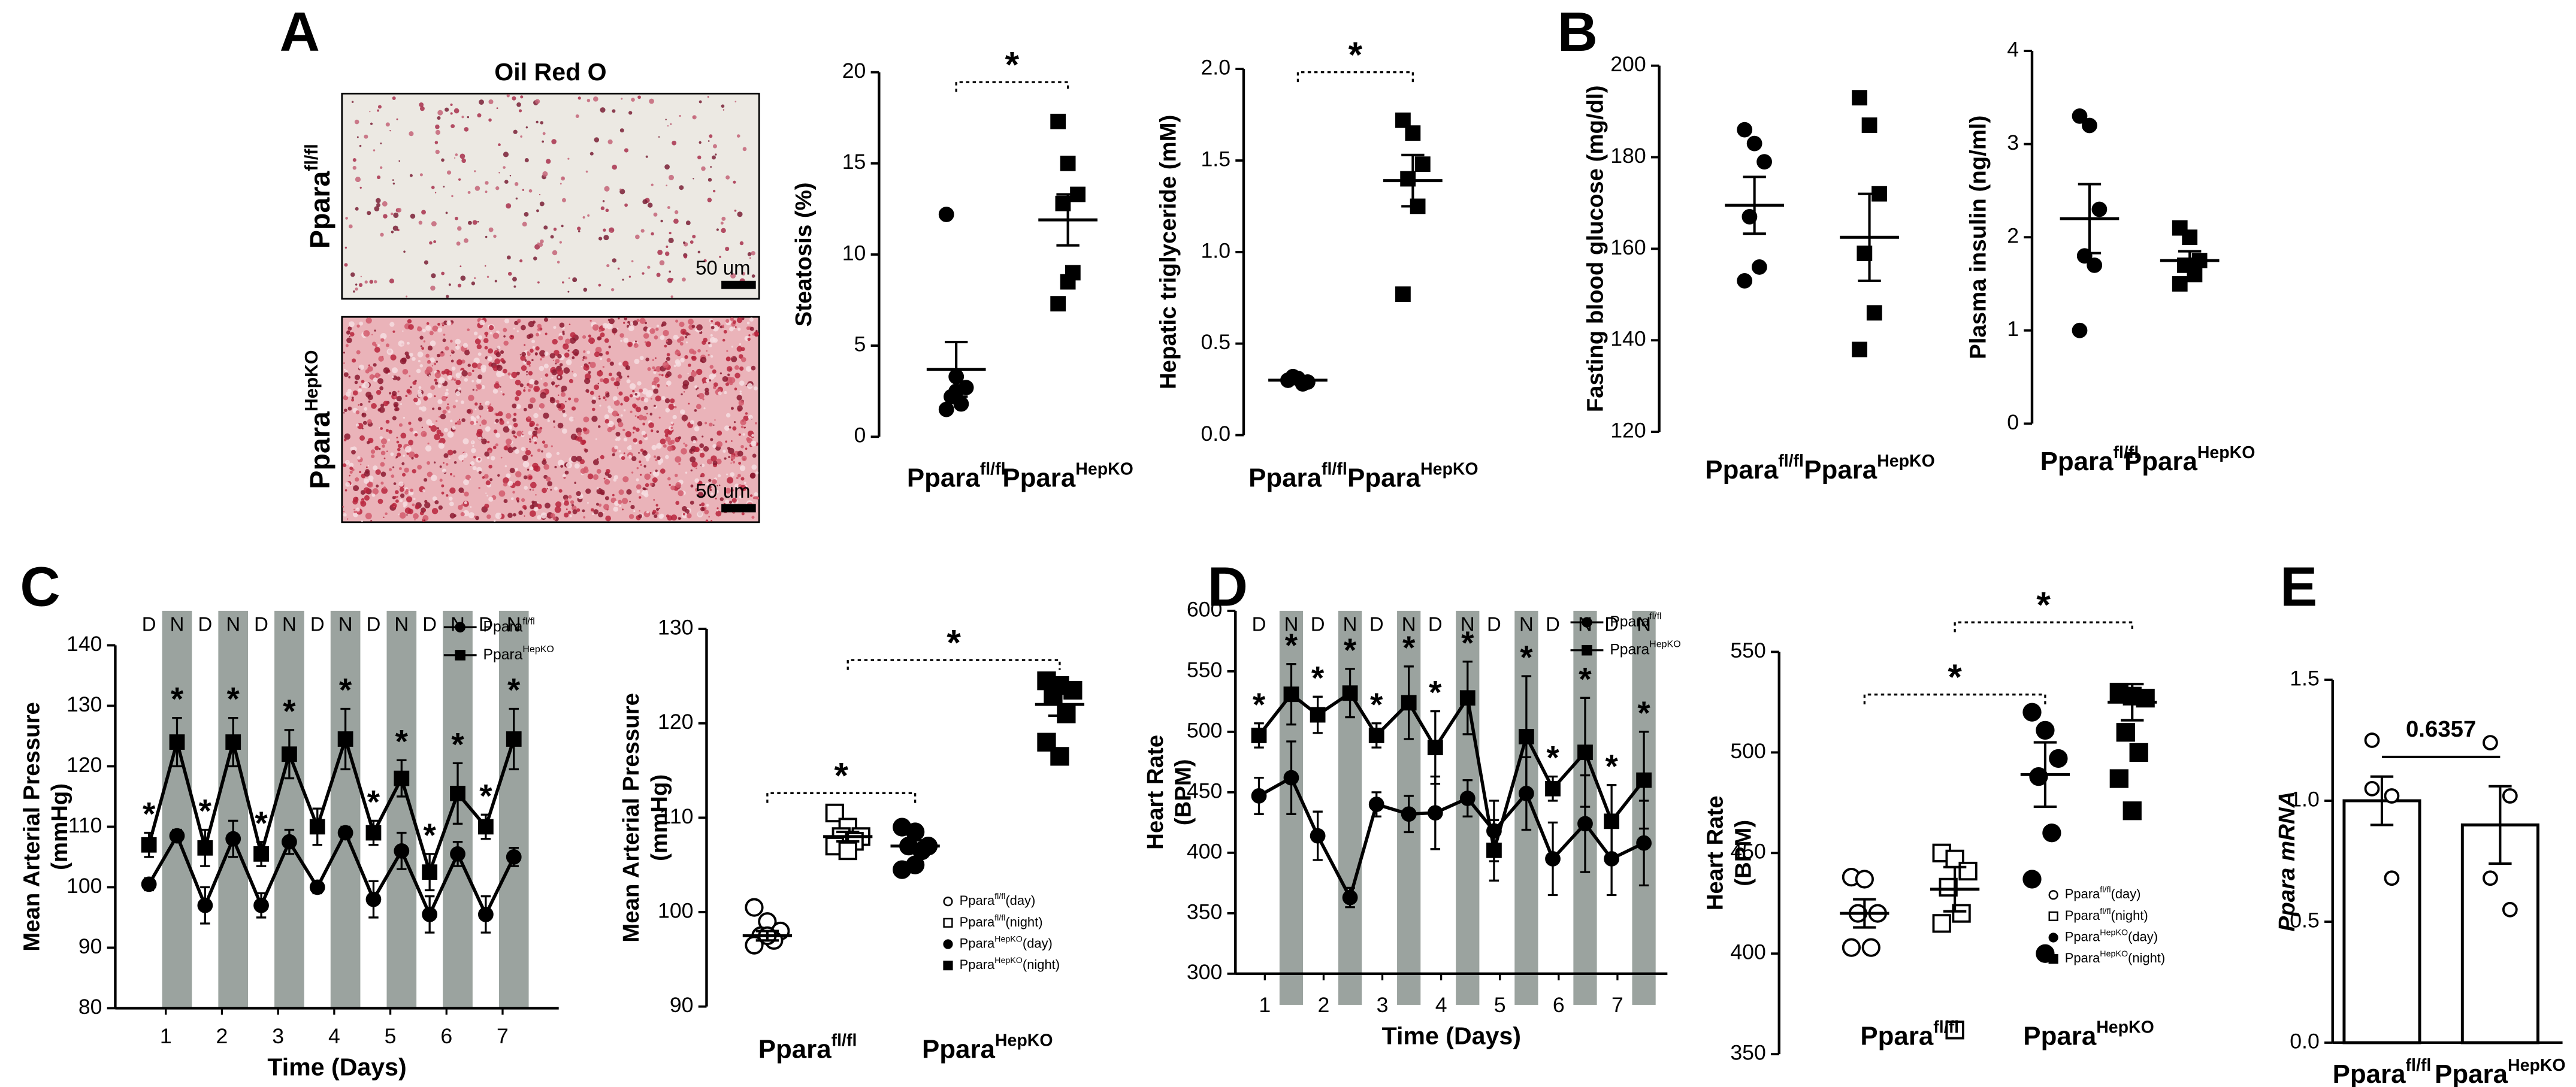  What do you see at coordinates (723, 491) in the screenshot?
I see `scale-bar-label: 50 um` at bounding box center [723, 491].